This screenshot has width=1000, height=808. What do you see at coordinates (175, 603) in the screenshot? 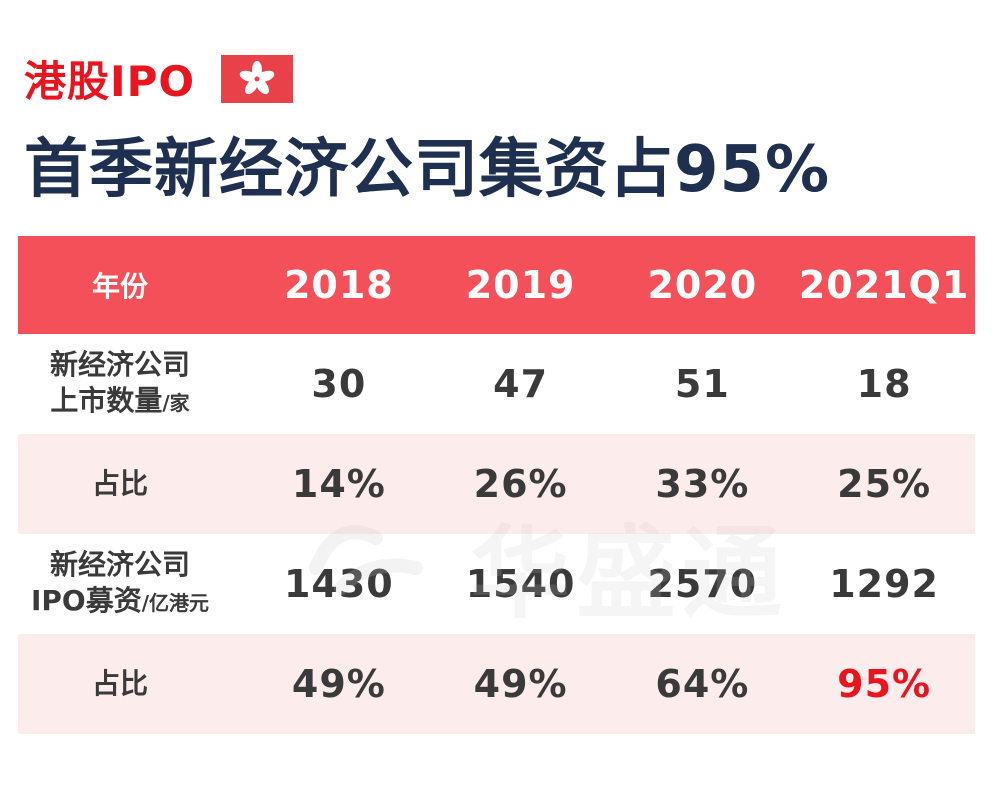
I see `row-unit: /亿港元` at bounding box center [175, 603].